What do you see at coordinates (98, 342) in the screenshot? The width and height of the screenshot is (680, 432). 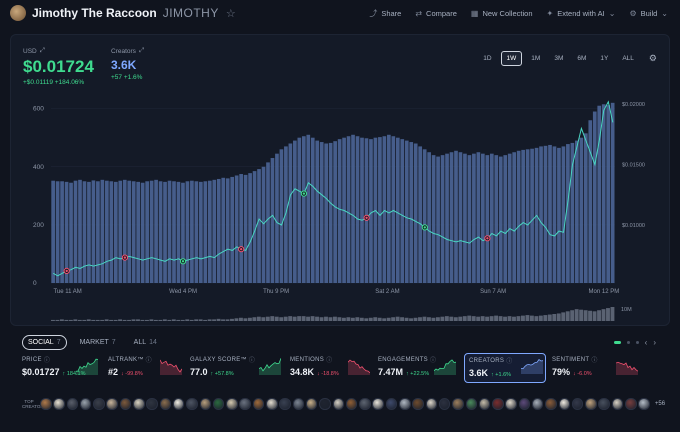 I see `tab-market: MARKET 7` at bounding box center [98, 342].